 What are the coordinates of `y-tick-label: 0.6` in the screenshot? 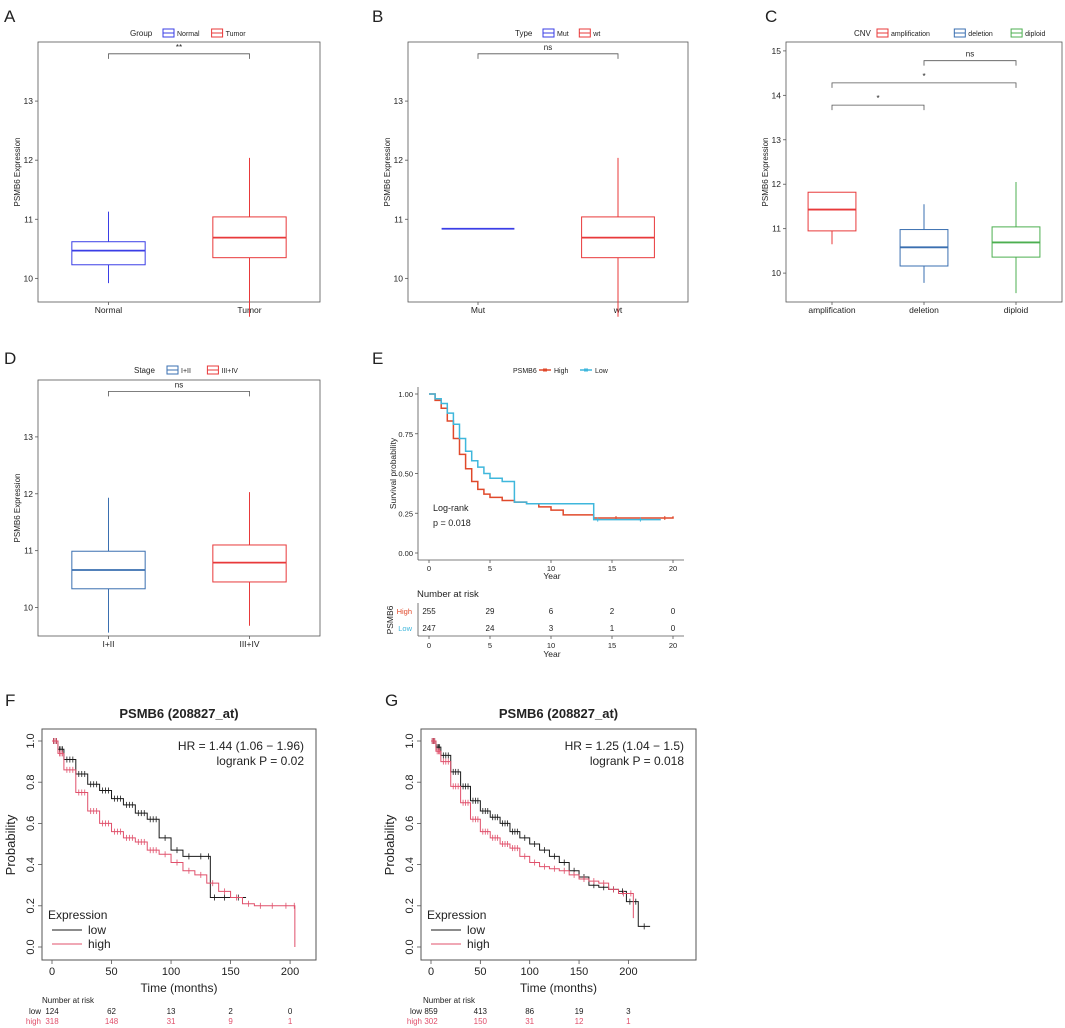 It's located at (31, 823).